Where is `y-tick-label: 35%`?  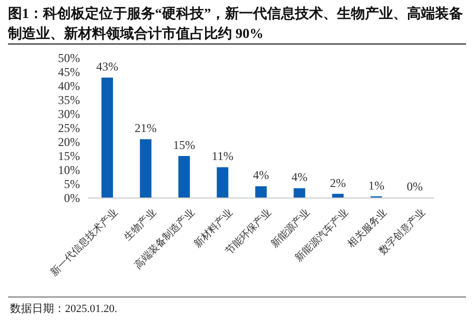 y-tick-label: 35% is located at coordinates (69, 99).